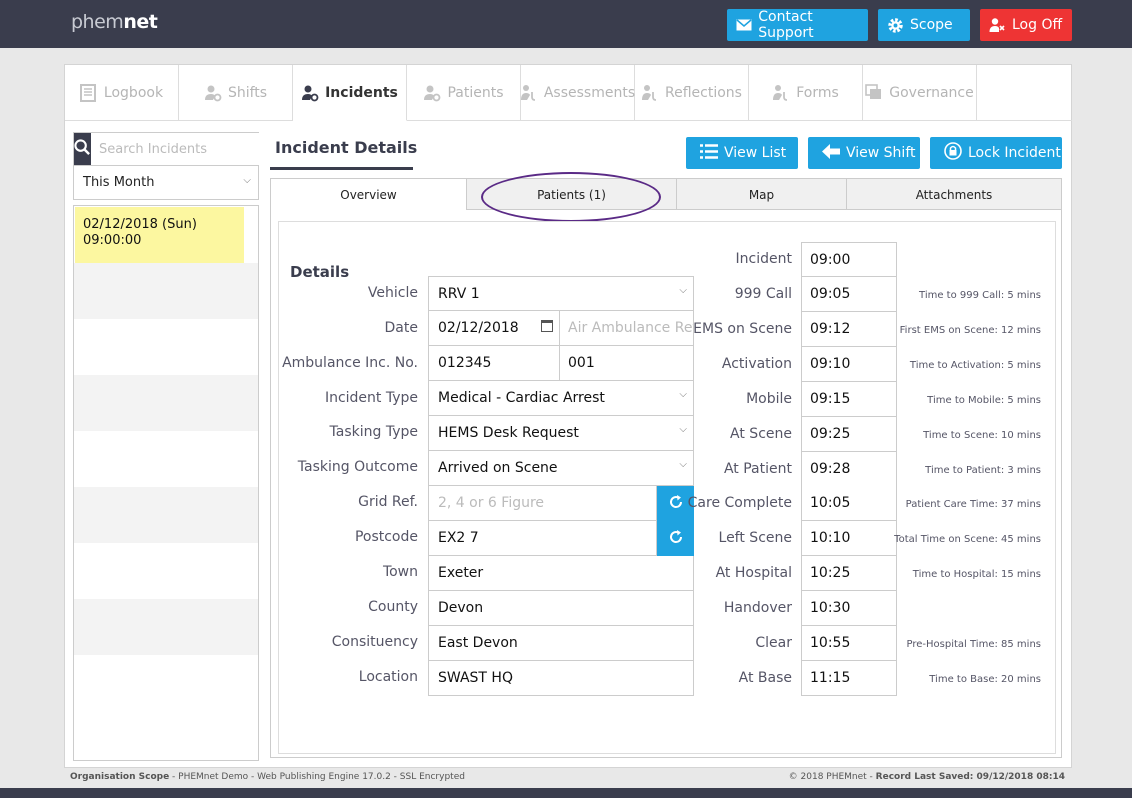 The height and width of the screenshot is (798, 1132). What do you see at coordinates (247, 92) in the screenshot?
I see `nav-tab-label: Shifts` at bounding box center [247, 92].